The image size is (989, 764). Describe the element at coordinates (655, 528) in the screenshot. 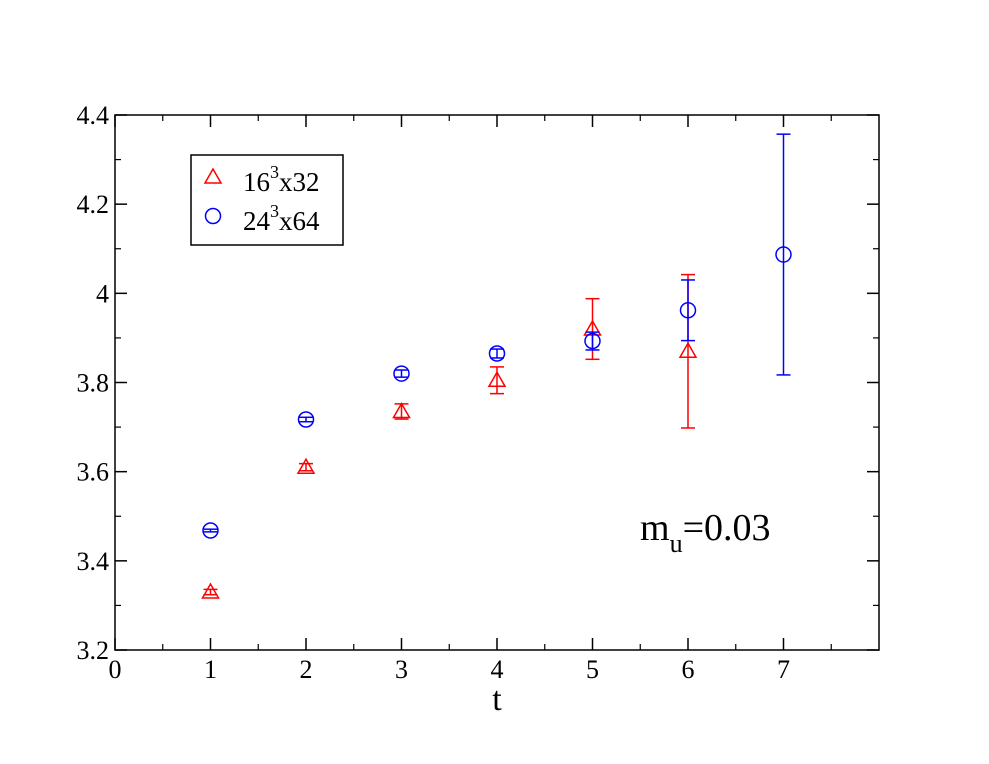

I see `mass-annotation-base: m` at that location.